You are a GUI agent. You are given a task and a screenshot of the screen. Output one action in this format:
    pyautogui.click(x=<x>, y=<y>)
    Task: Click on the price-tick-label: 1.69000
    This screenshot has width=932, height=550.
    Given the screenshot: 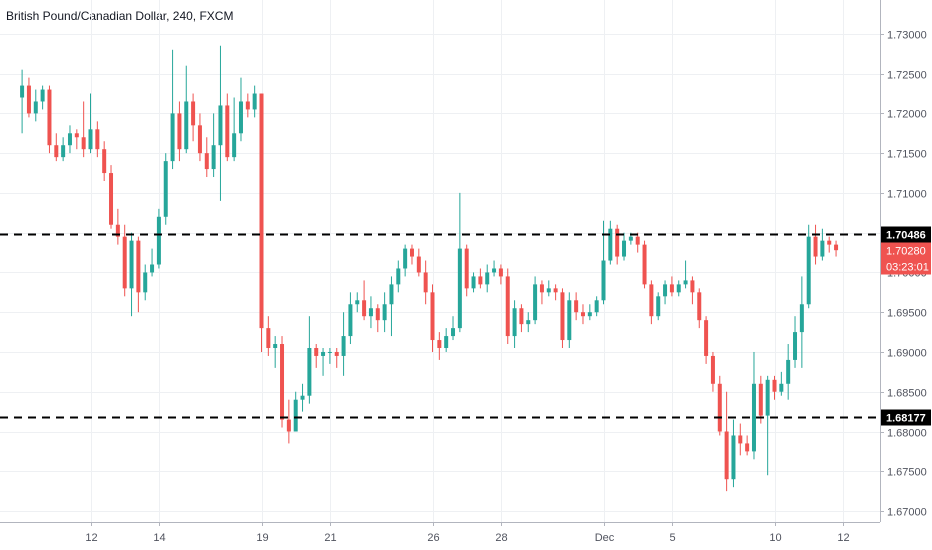 What is the action you would take?
    pyautogui.click(x=907, y=354)
    